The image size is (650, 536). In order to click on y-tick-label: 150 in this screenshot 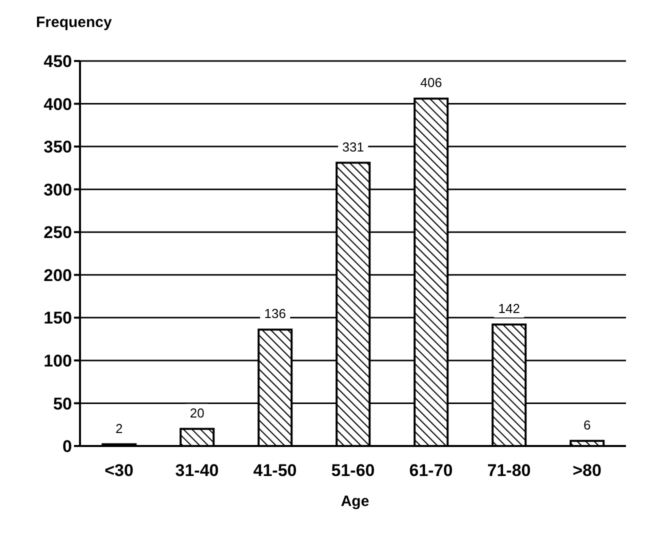, I will do `click(58, 318)`.